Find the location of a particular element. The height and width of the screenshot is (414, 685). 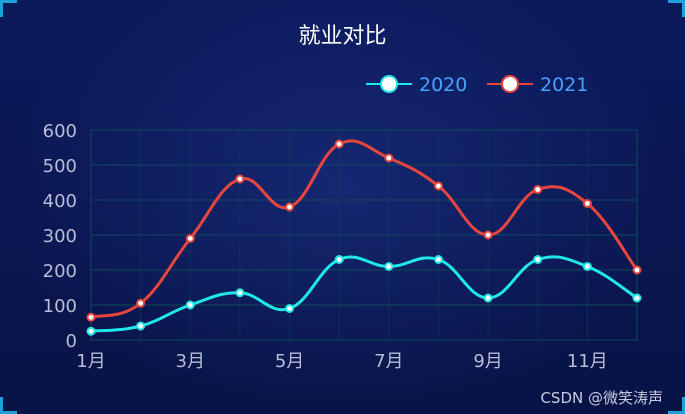

y-tick-label: 100 is located at coordinates (60, 306).